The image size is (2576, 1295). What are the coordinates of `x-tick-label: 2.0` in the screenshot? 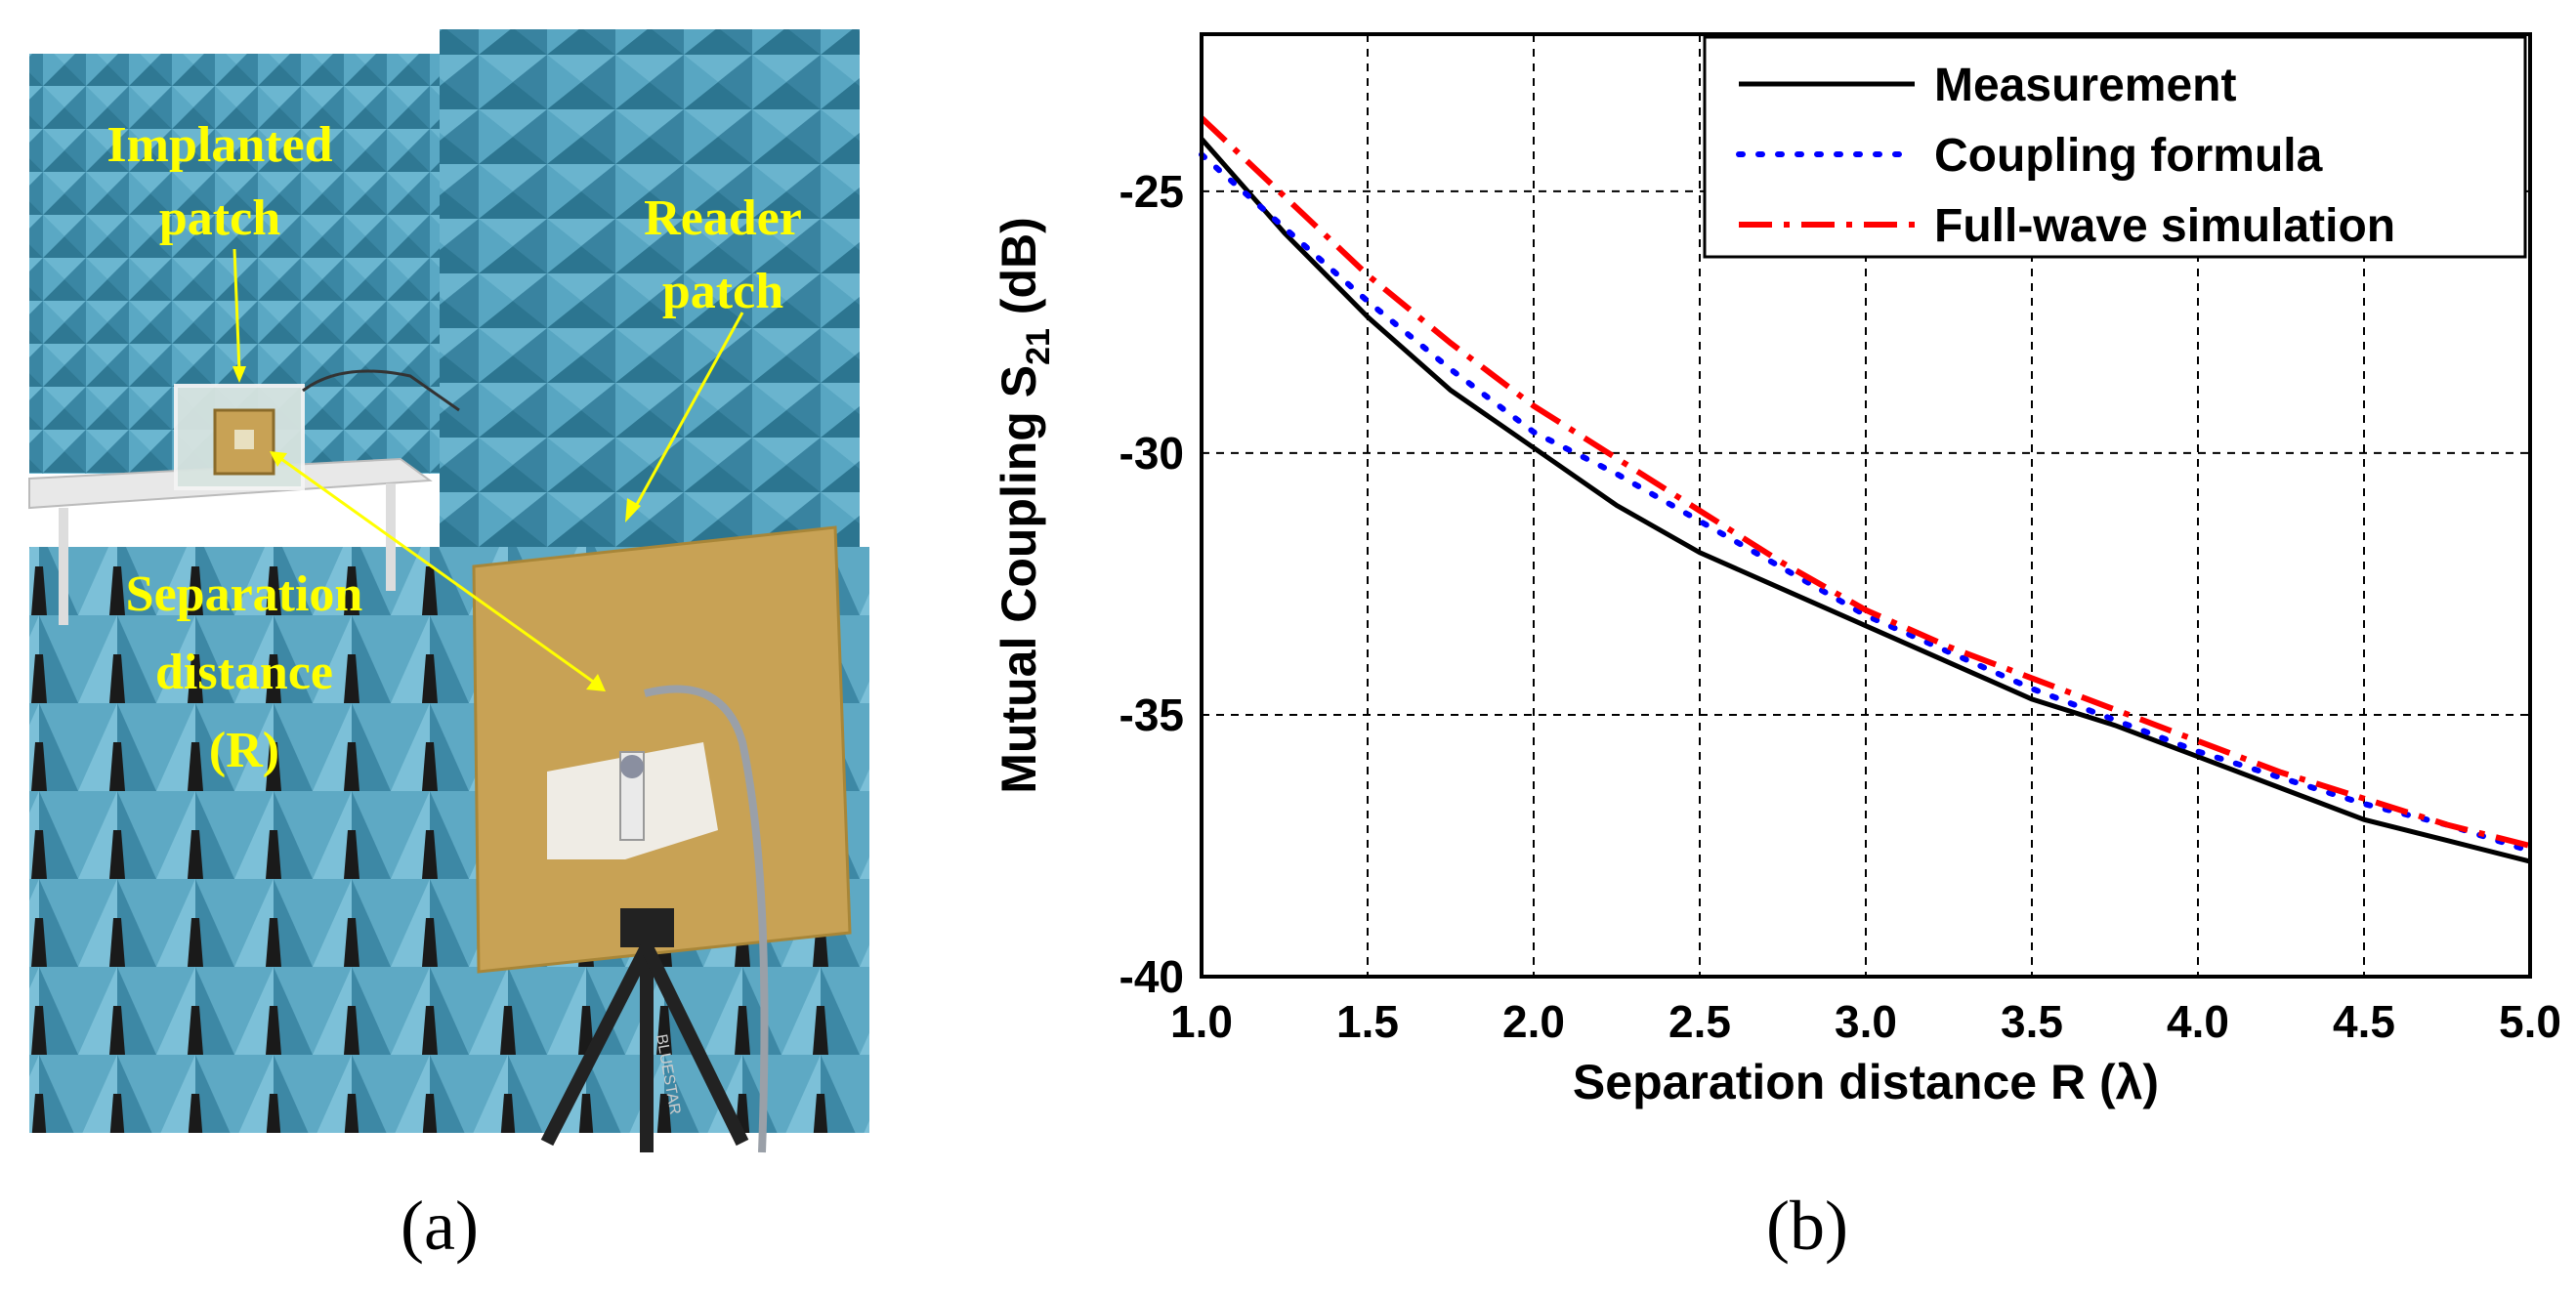 It's located at (1533, 1021).